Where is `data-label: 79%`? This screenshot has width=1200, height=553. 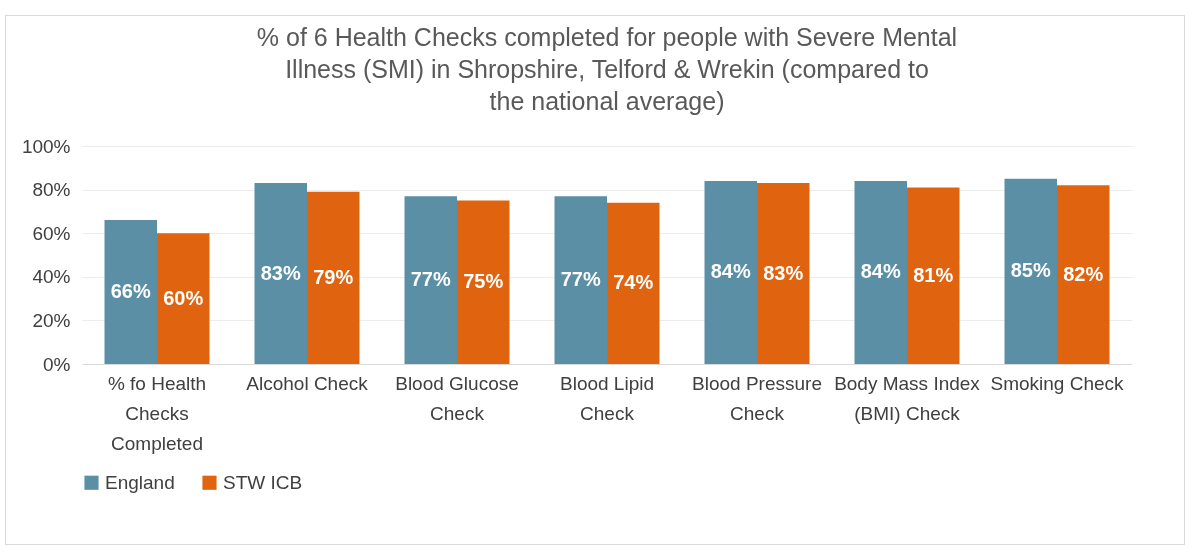
data-label: 79% is located at coordinates (333, 276).